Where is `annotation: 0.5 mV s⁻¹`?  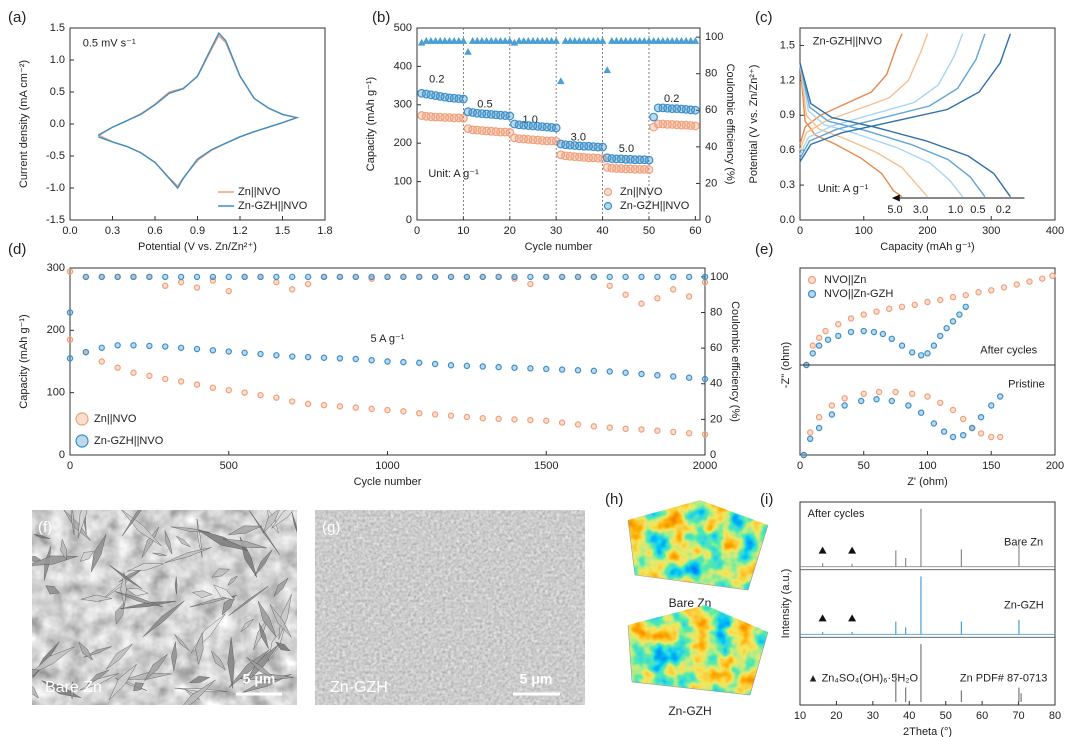 annotation: 0.5 mV s⁻¹ is located at coordinates (109, 43).